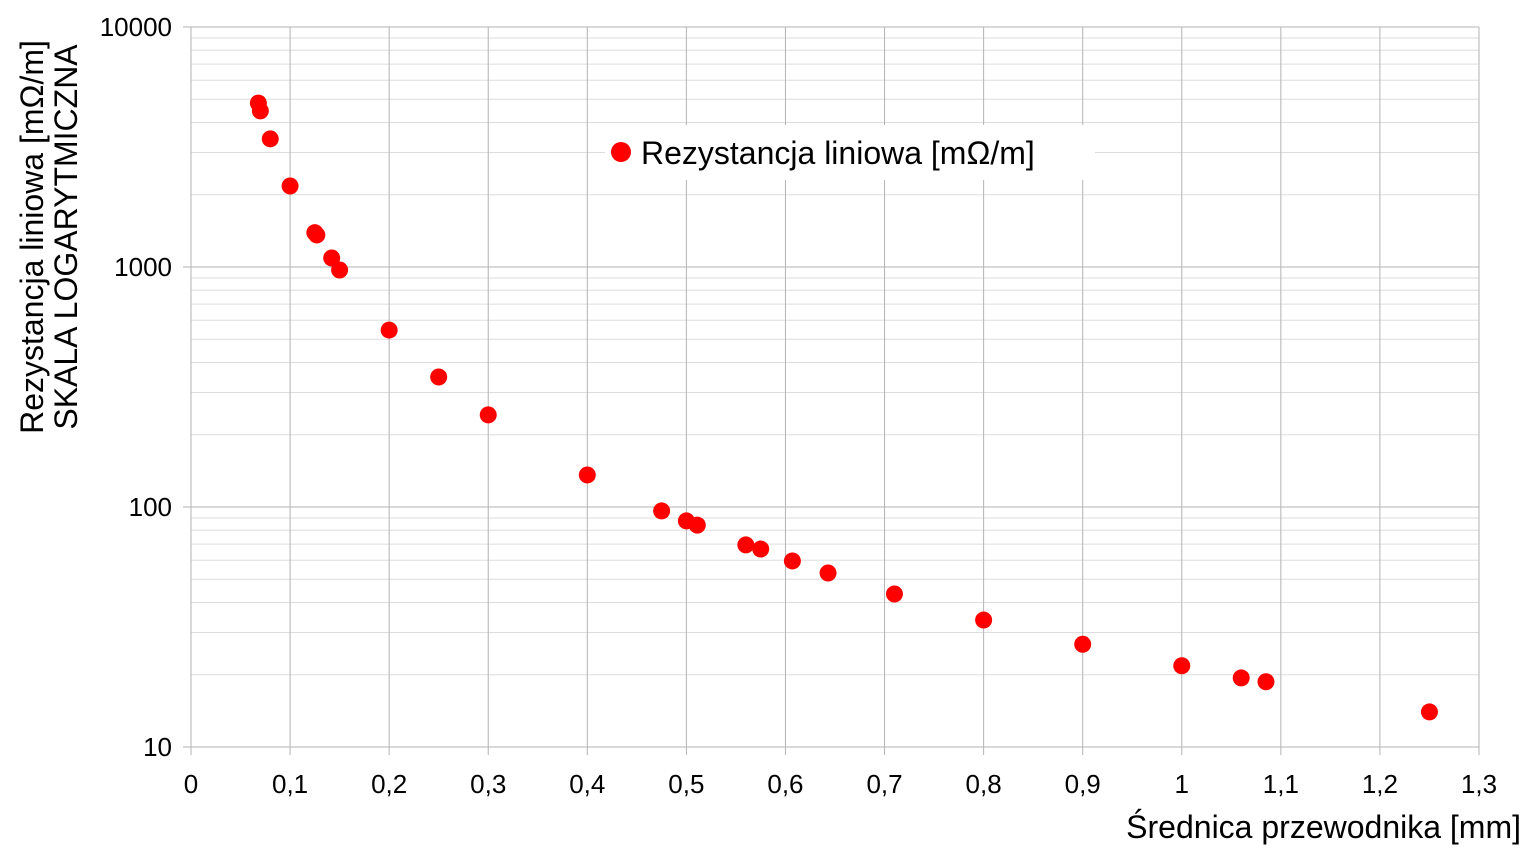  Describe the element at coordinates (136, 387) in the screenshot. I see `y-tick-labels: 10 100 1000 10000` at that location.